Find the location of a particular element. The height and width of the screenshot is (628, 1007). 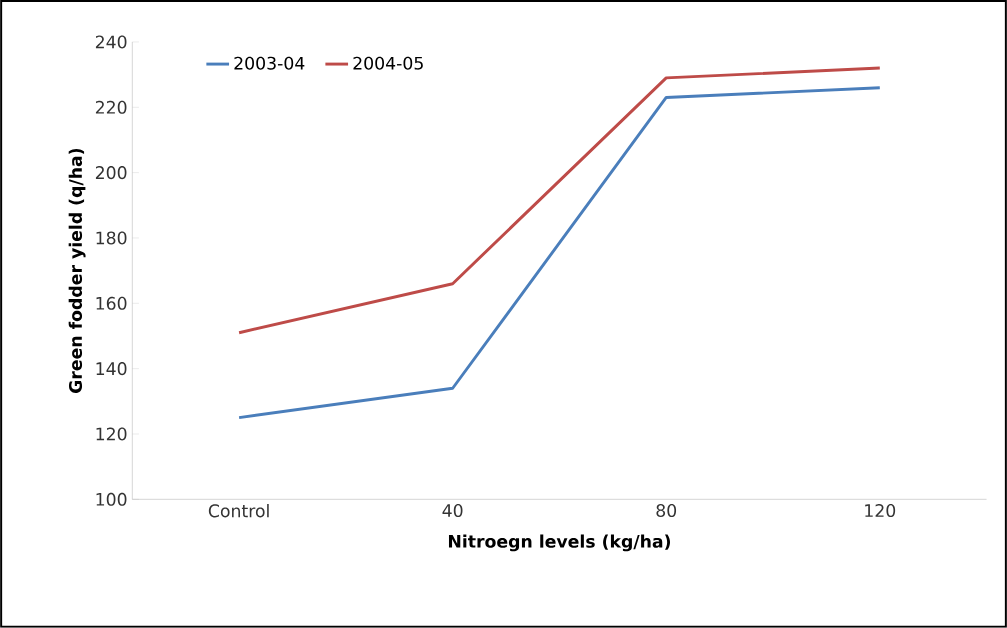

y-axis-title: Green fodder yield (q/ha) is located at coordinates (77, 271).